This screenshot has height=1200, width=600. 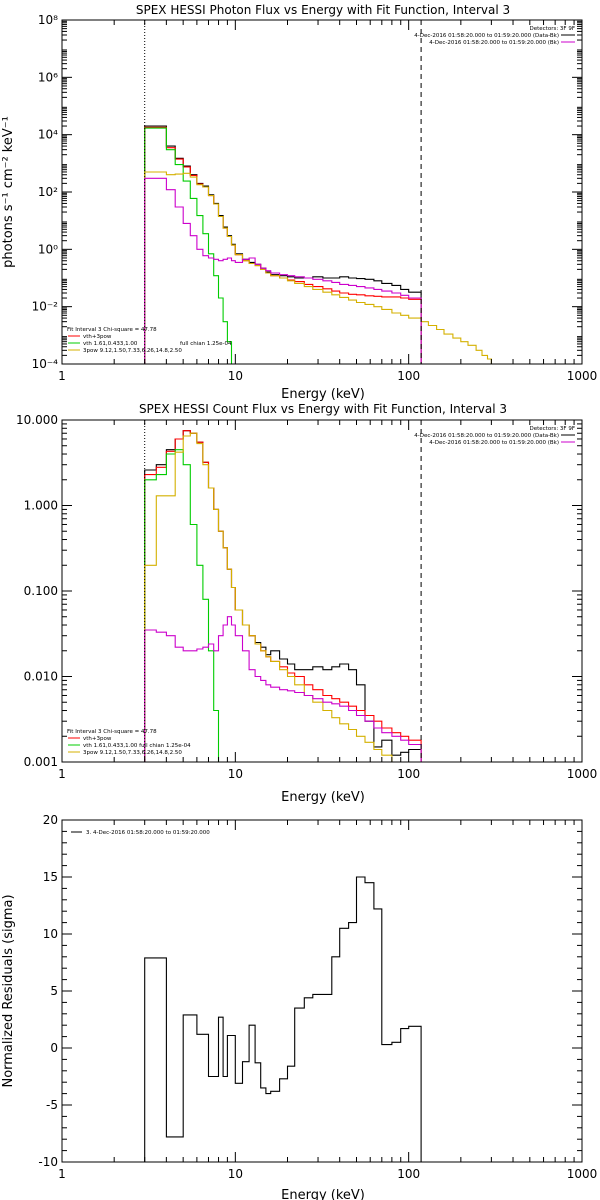 I want to click on legend-fit-note-1: full chian 1.25e-04, so click(x=206, y=344).